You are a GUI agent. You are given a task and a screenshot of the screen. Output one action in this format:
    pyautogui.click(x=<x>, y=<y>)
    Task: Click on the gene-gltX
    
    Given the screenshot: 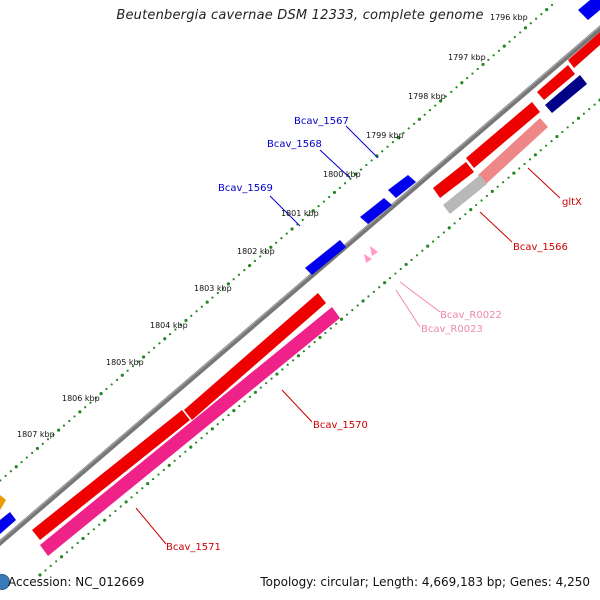 What is the action you would take?
    pyautogui.click(x=503, y=135)
    